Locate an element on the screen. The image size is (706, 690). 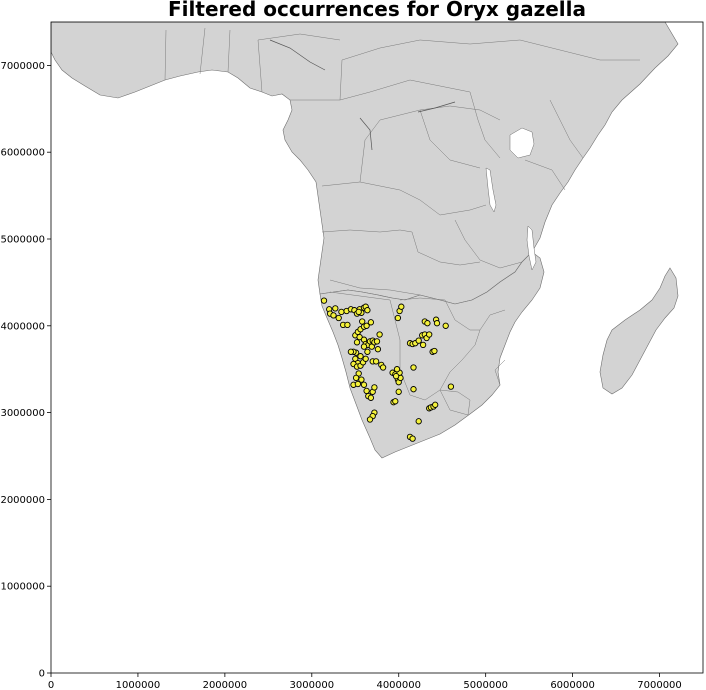
occurrence-points is located at coordinates (387, 369).